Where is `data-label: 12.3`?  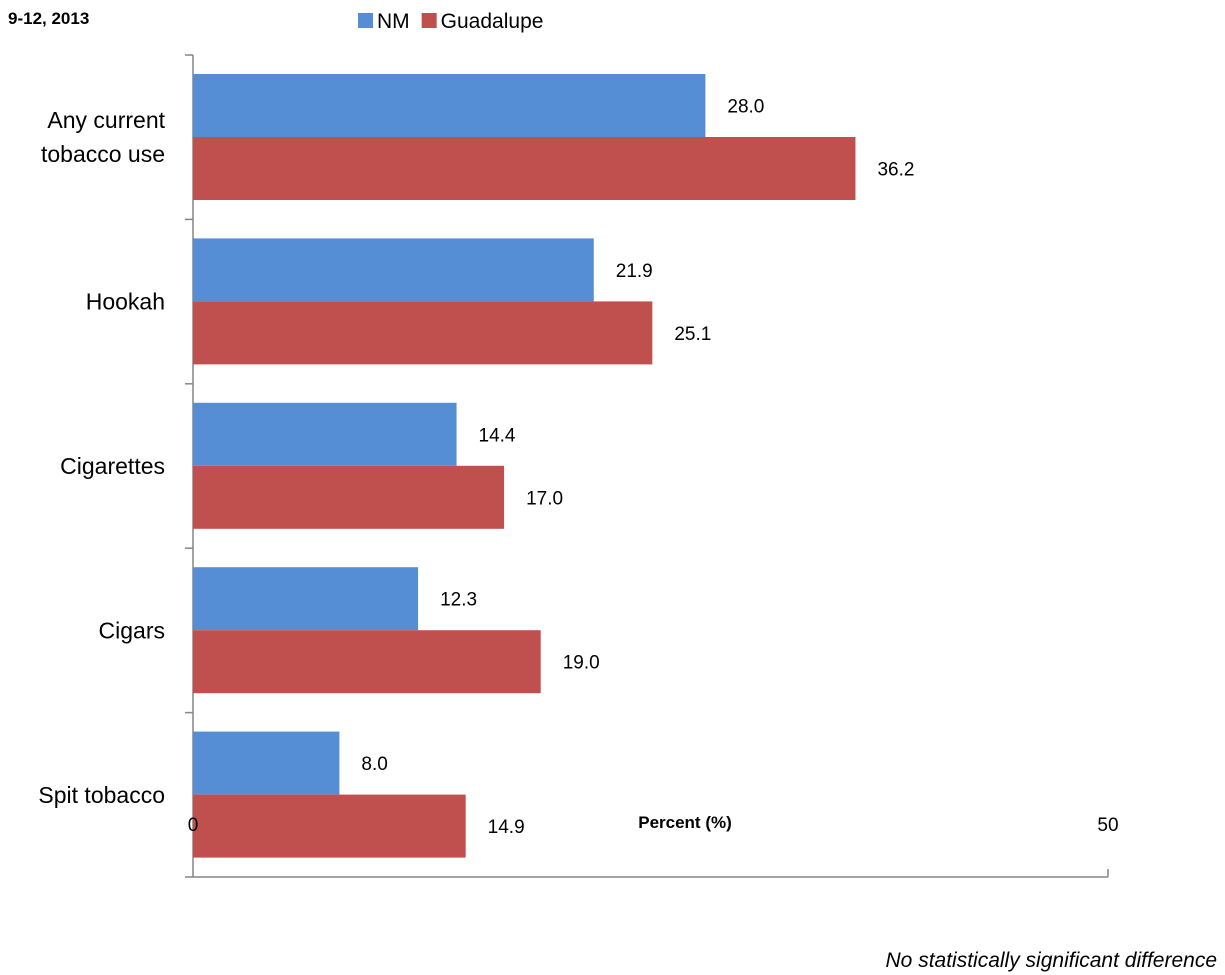
data-label: 12.3 is located at coordinates (458, 600).